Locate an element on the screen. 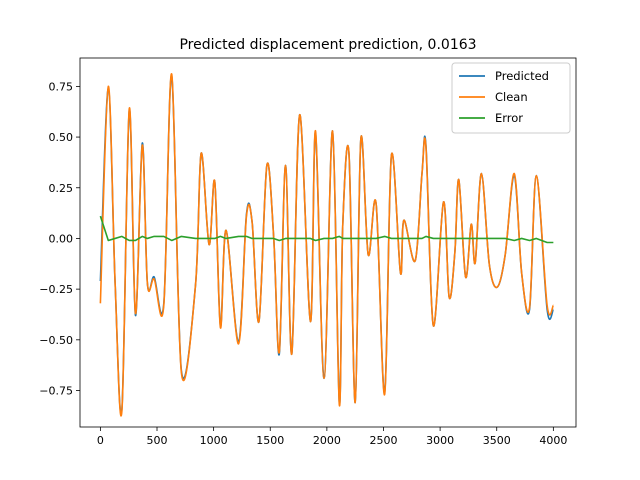  legend: Predicted Clean Error is located at coordinates (511, 98).